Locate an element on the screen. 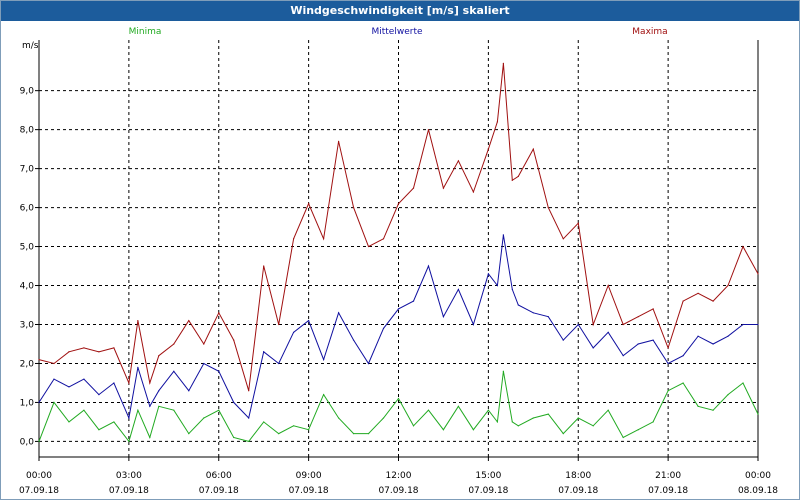 This screenshot has width=800, height=500. x-tick-label-time: 12:00 is located at coordinates (399, 476).